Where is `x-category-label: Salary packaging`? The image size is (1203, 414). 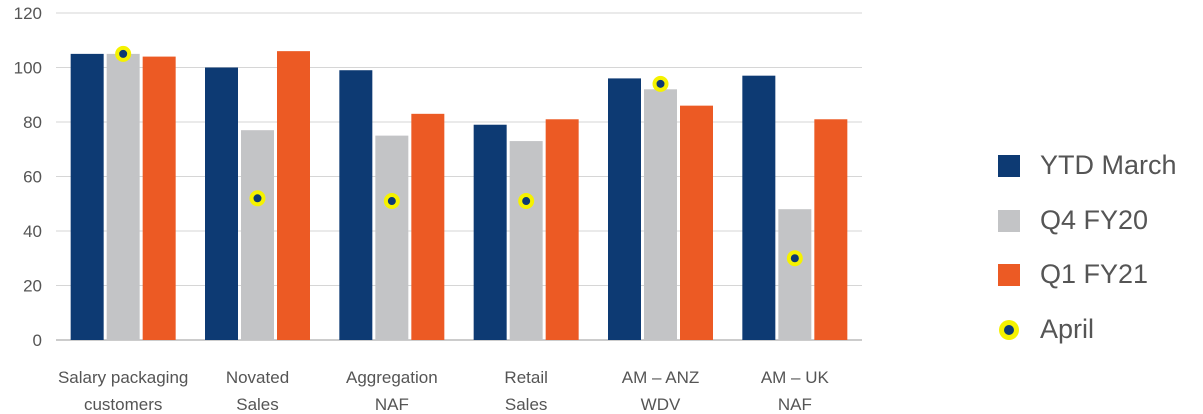
x-category-label: Salary packaging is located at coordinates (123, 377).